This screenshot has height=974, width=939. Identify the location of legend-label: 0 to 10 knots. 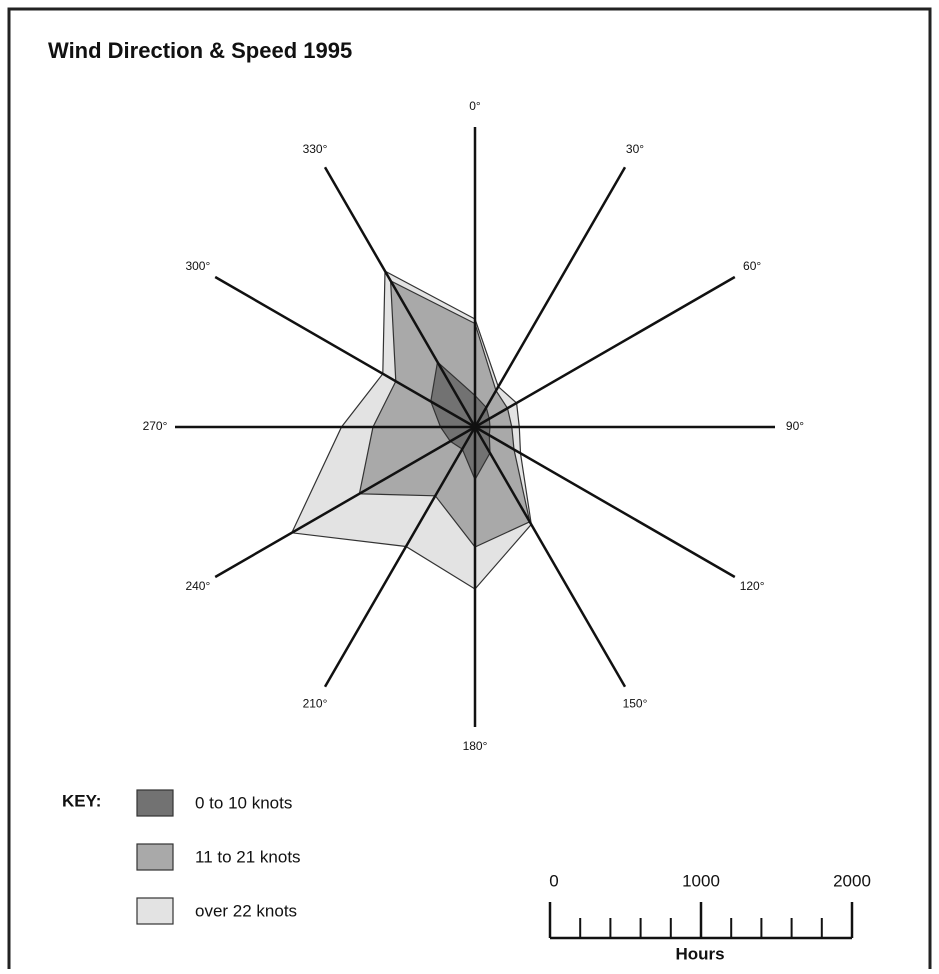
(243, 802).